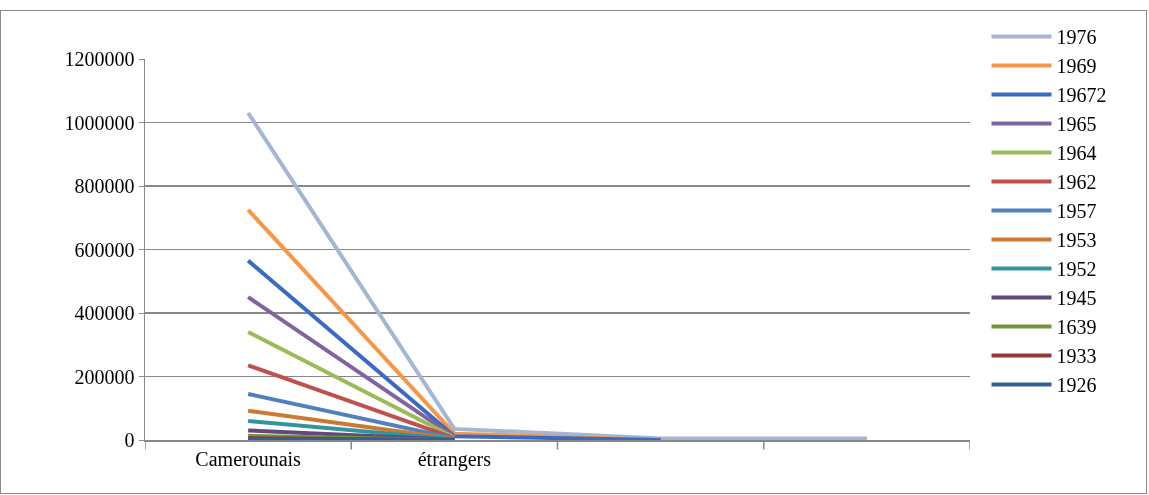 The image size is (1149, 495). Describe the element at coordinates (1076, 327) in the screenshot. I see `legend-label: 1639` at that location.